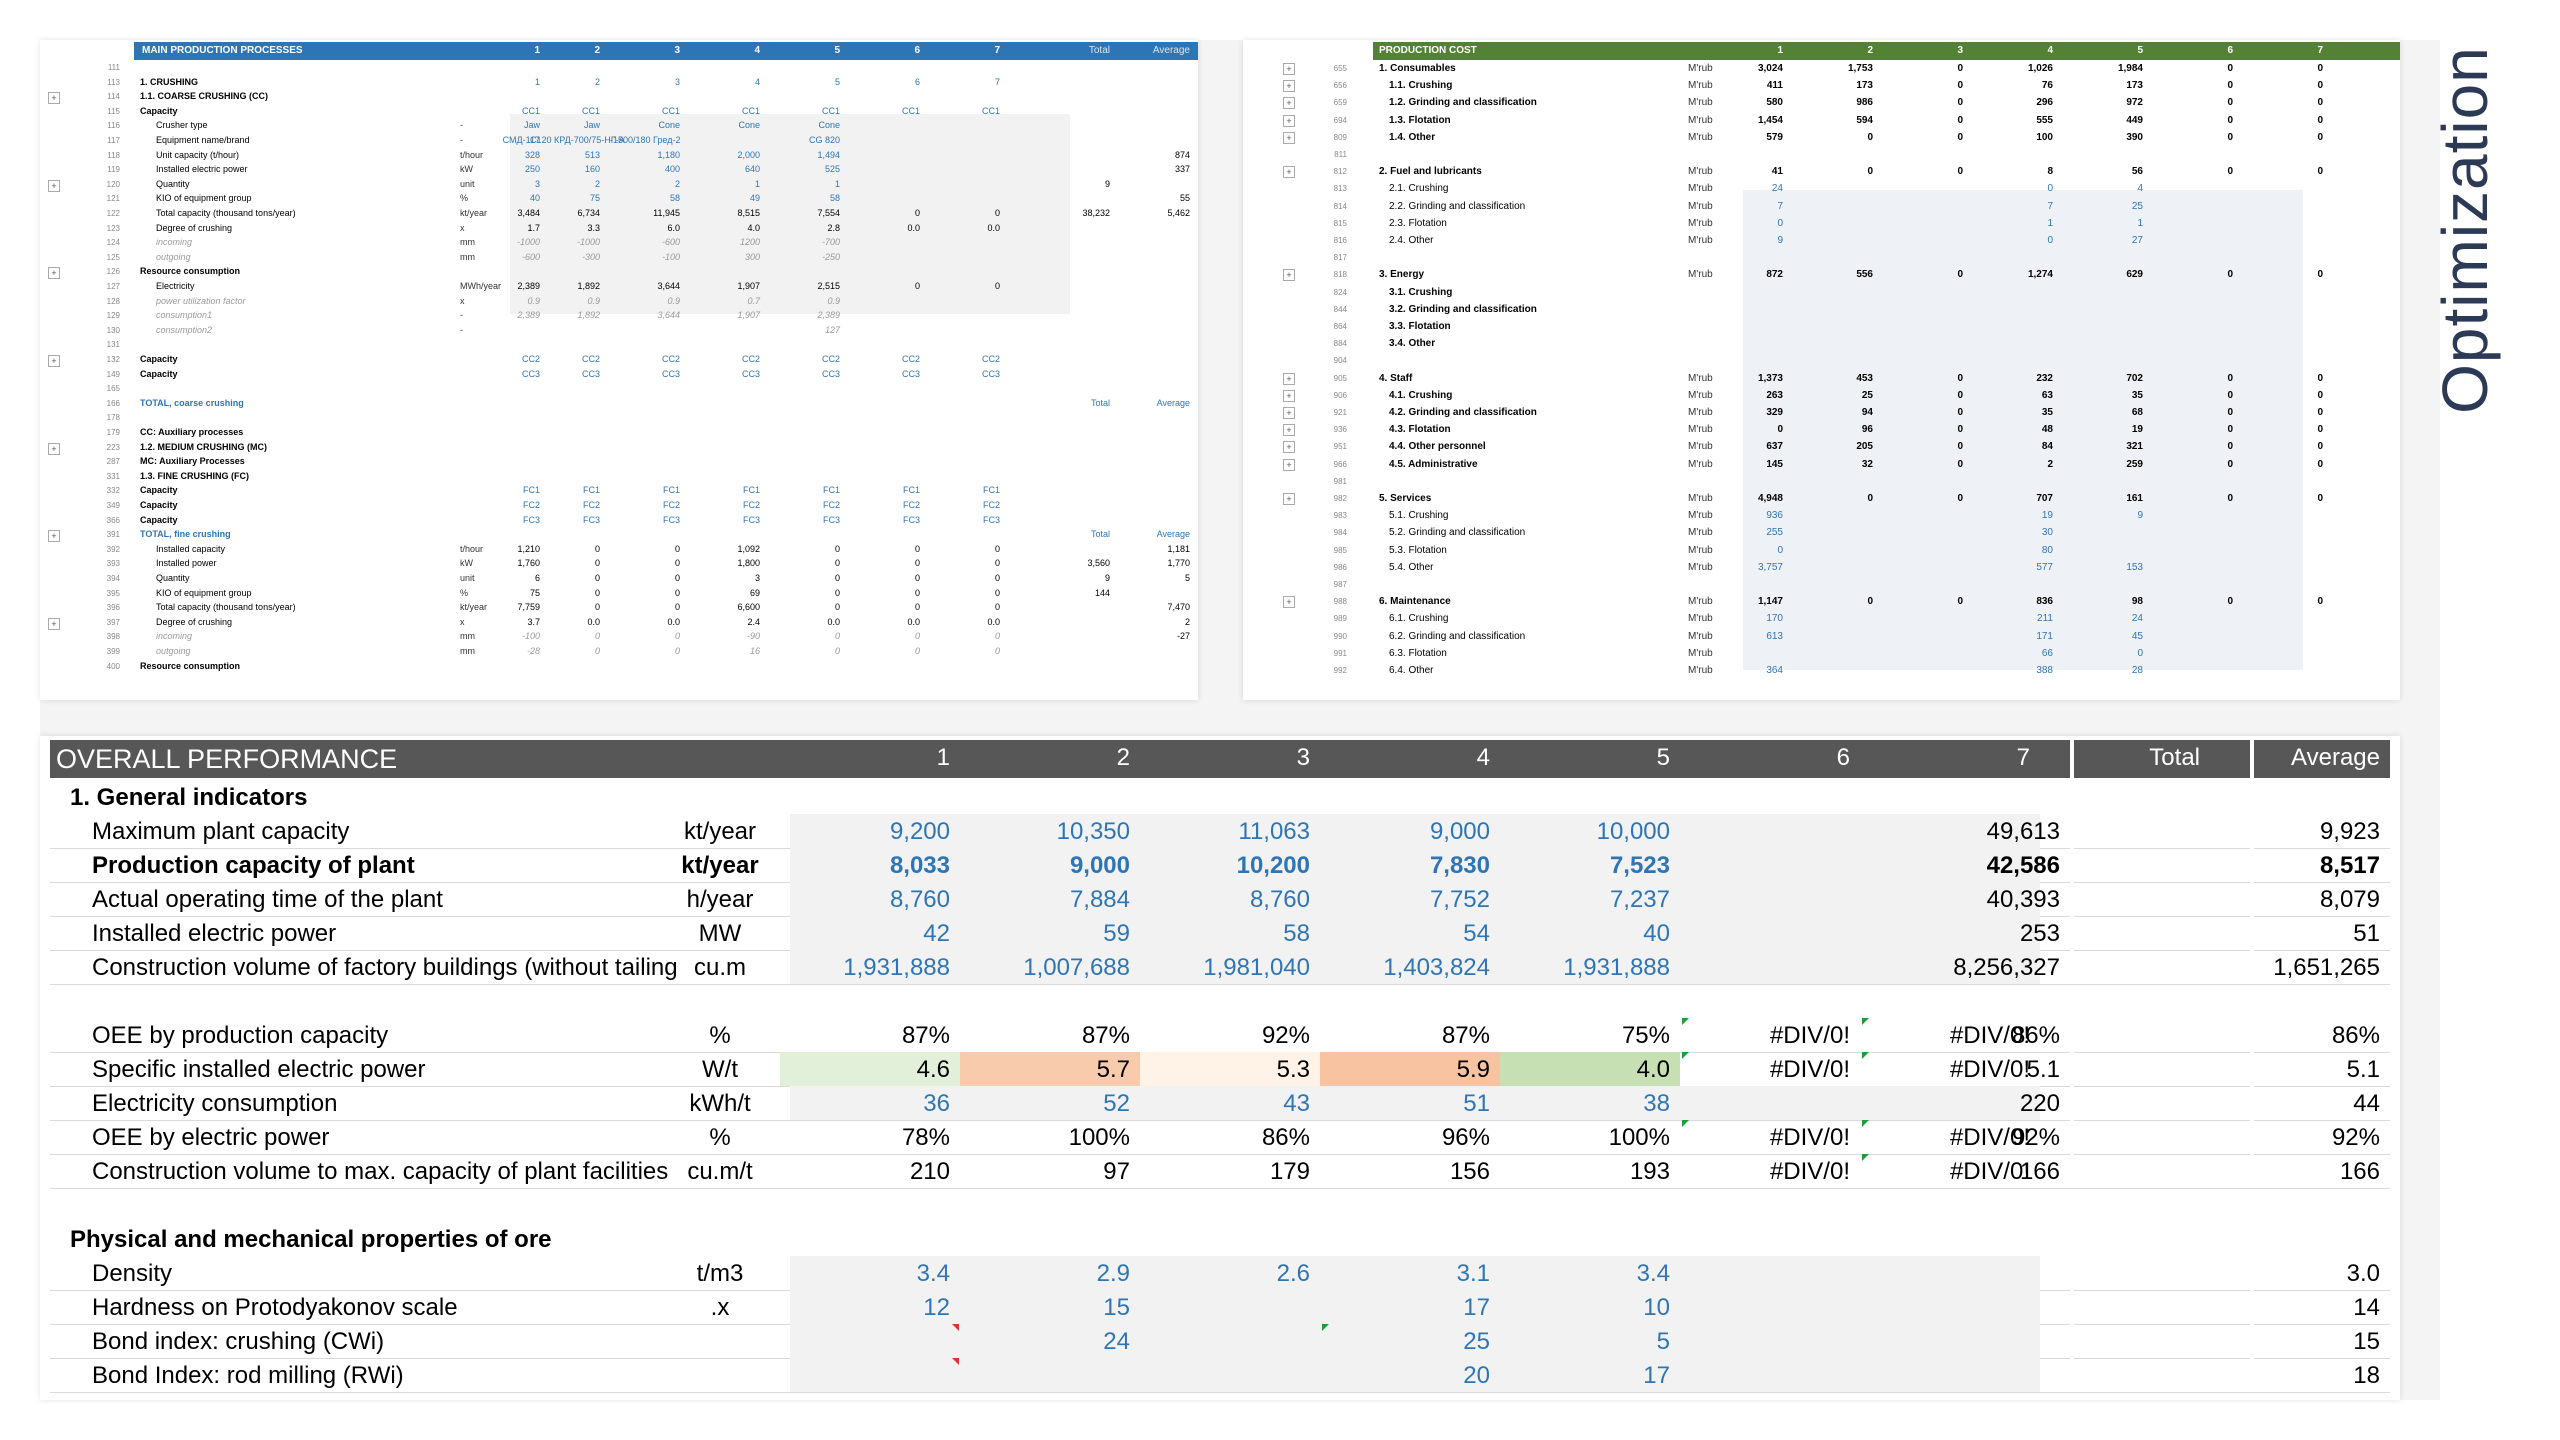  What do you see at coordinates (1867, 464) in the screenshot?
I see `cell-value: 32` at bounding box center [1867, 464].